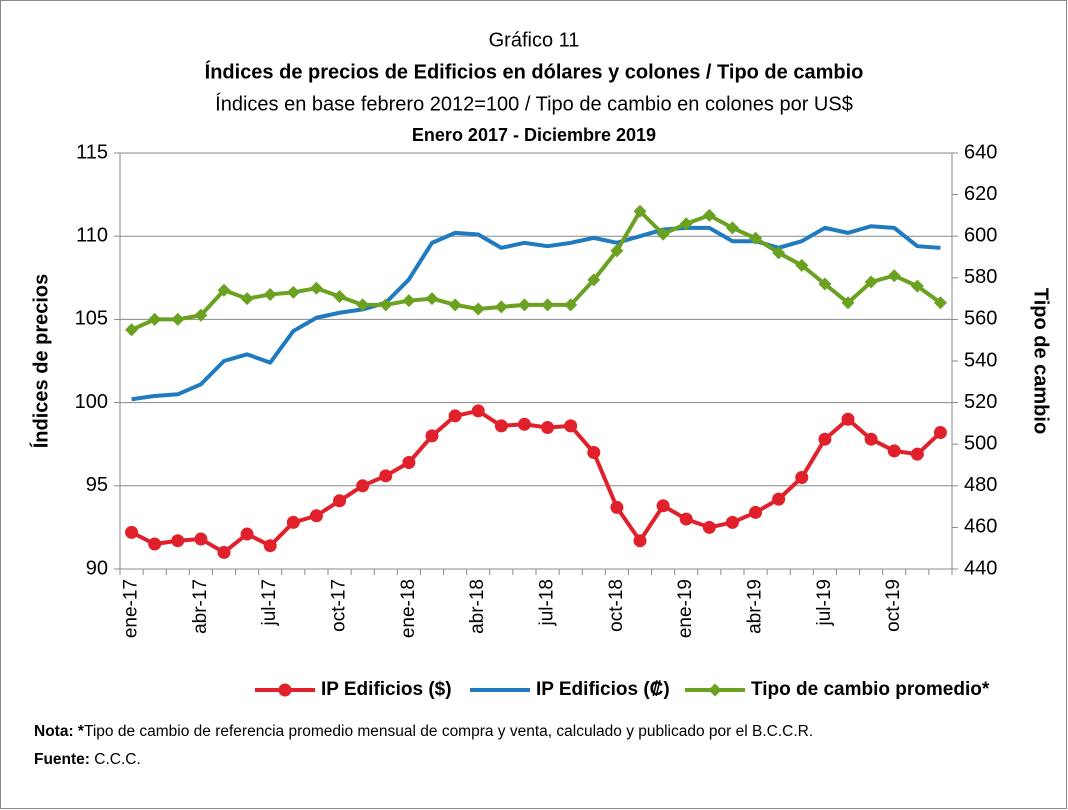  What do you see at coordinates (547, 602) in the screenshot?
I see `x-tick-label: jul-18` at bounding box center [547, 602].